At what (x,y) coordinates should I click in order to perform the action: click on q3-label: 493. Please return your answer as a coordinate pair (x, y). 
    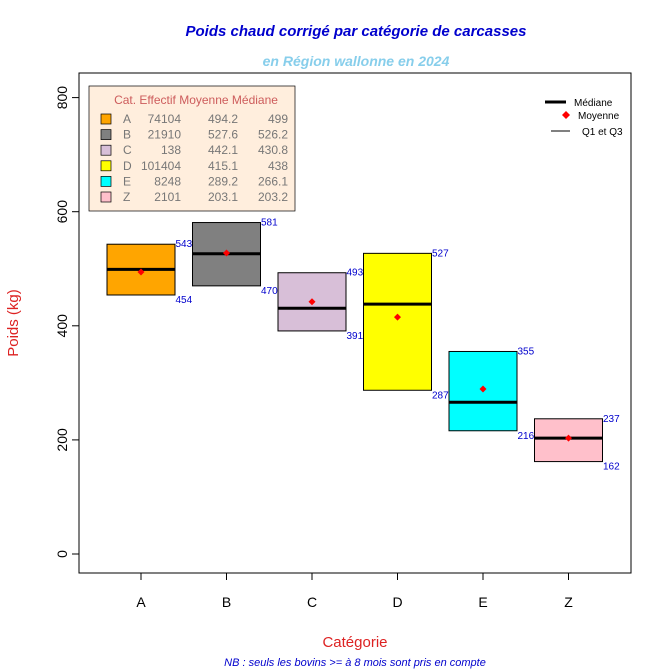
    Looking at the image, I should click on (355, 273).